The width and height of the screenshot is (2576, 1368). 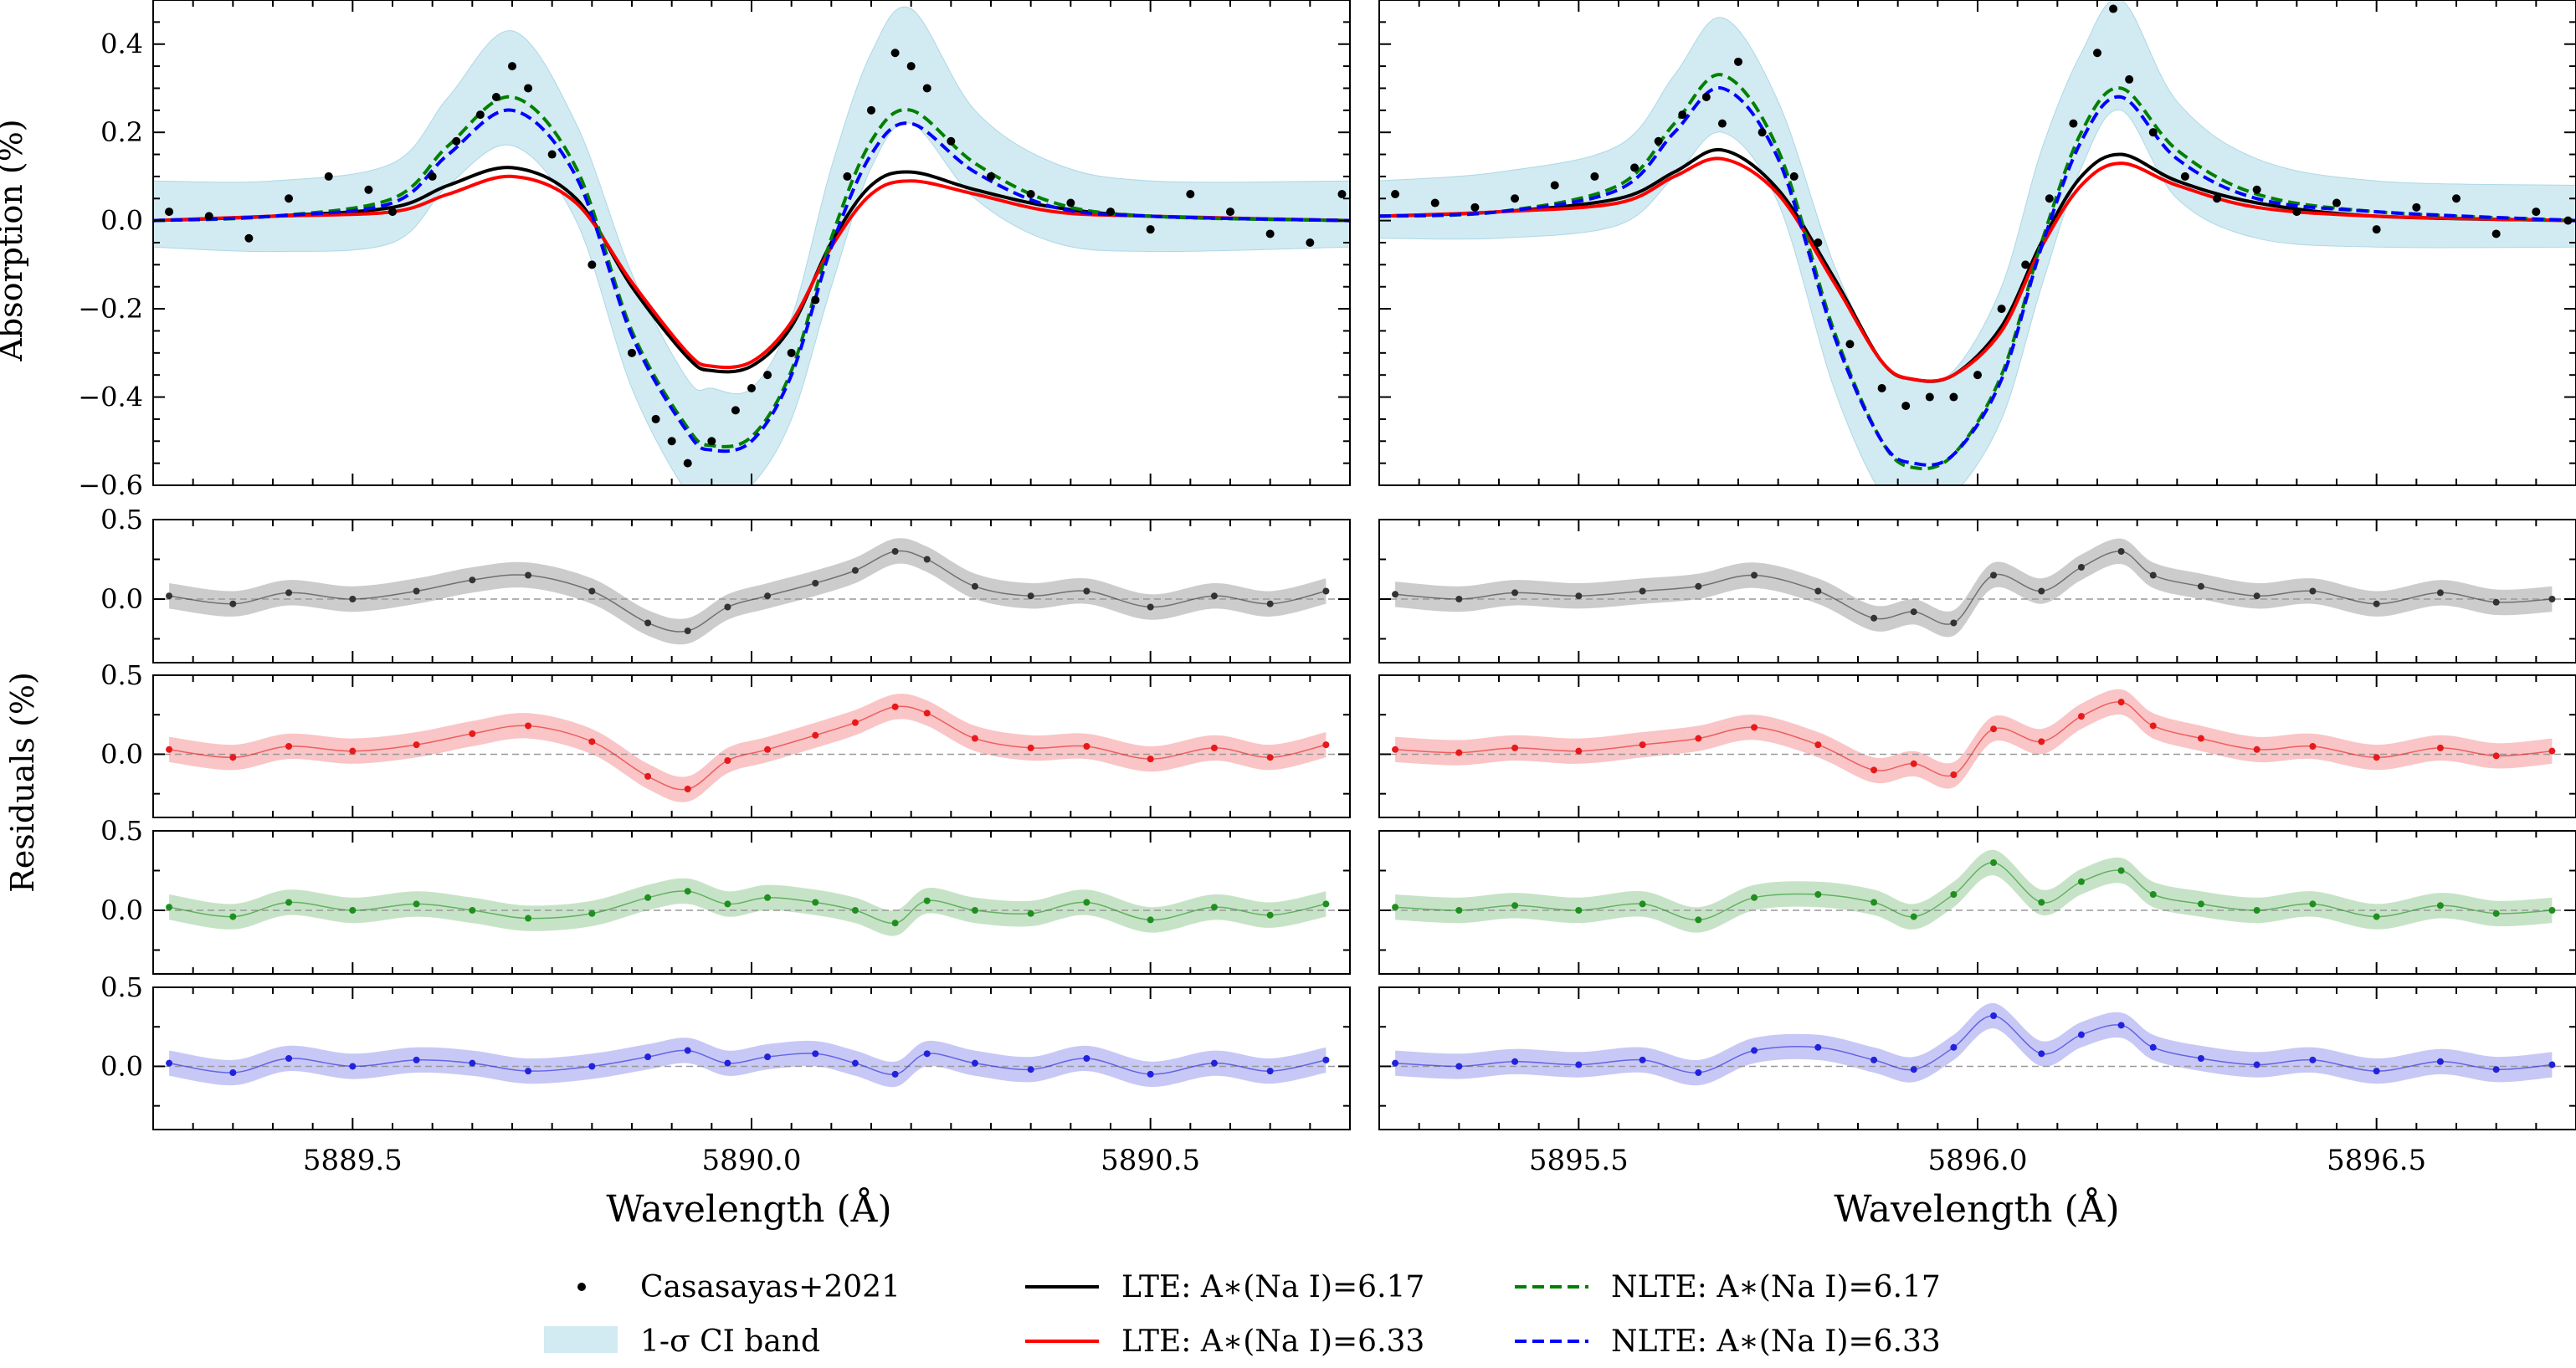 I want to click on legend-1-label: Casasayas+2021, so click(x=770, y=1287).